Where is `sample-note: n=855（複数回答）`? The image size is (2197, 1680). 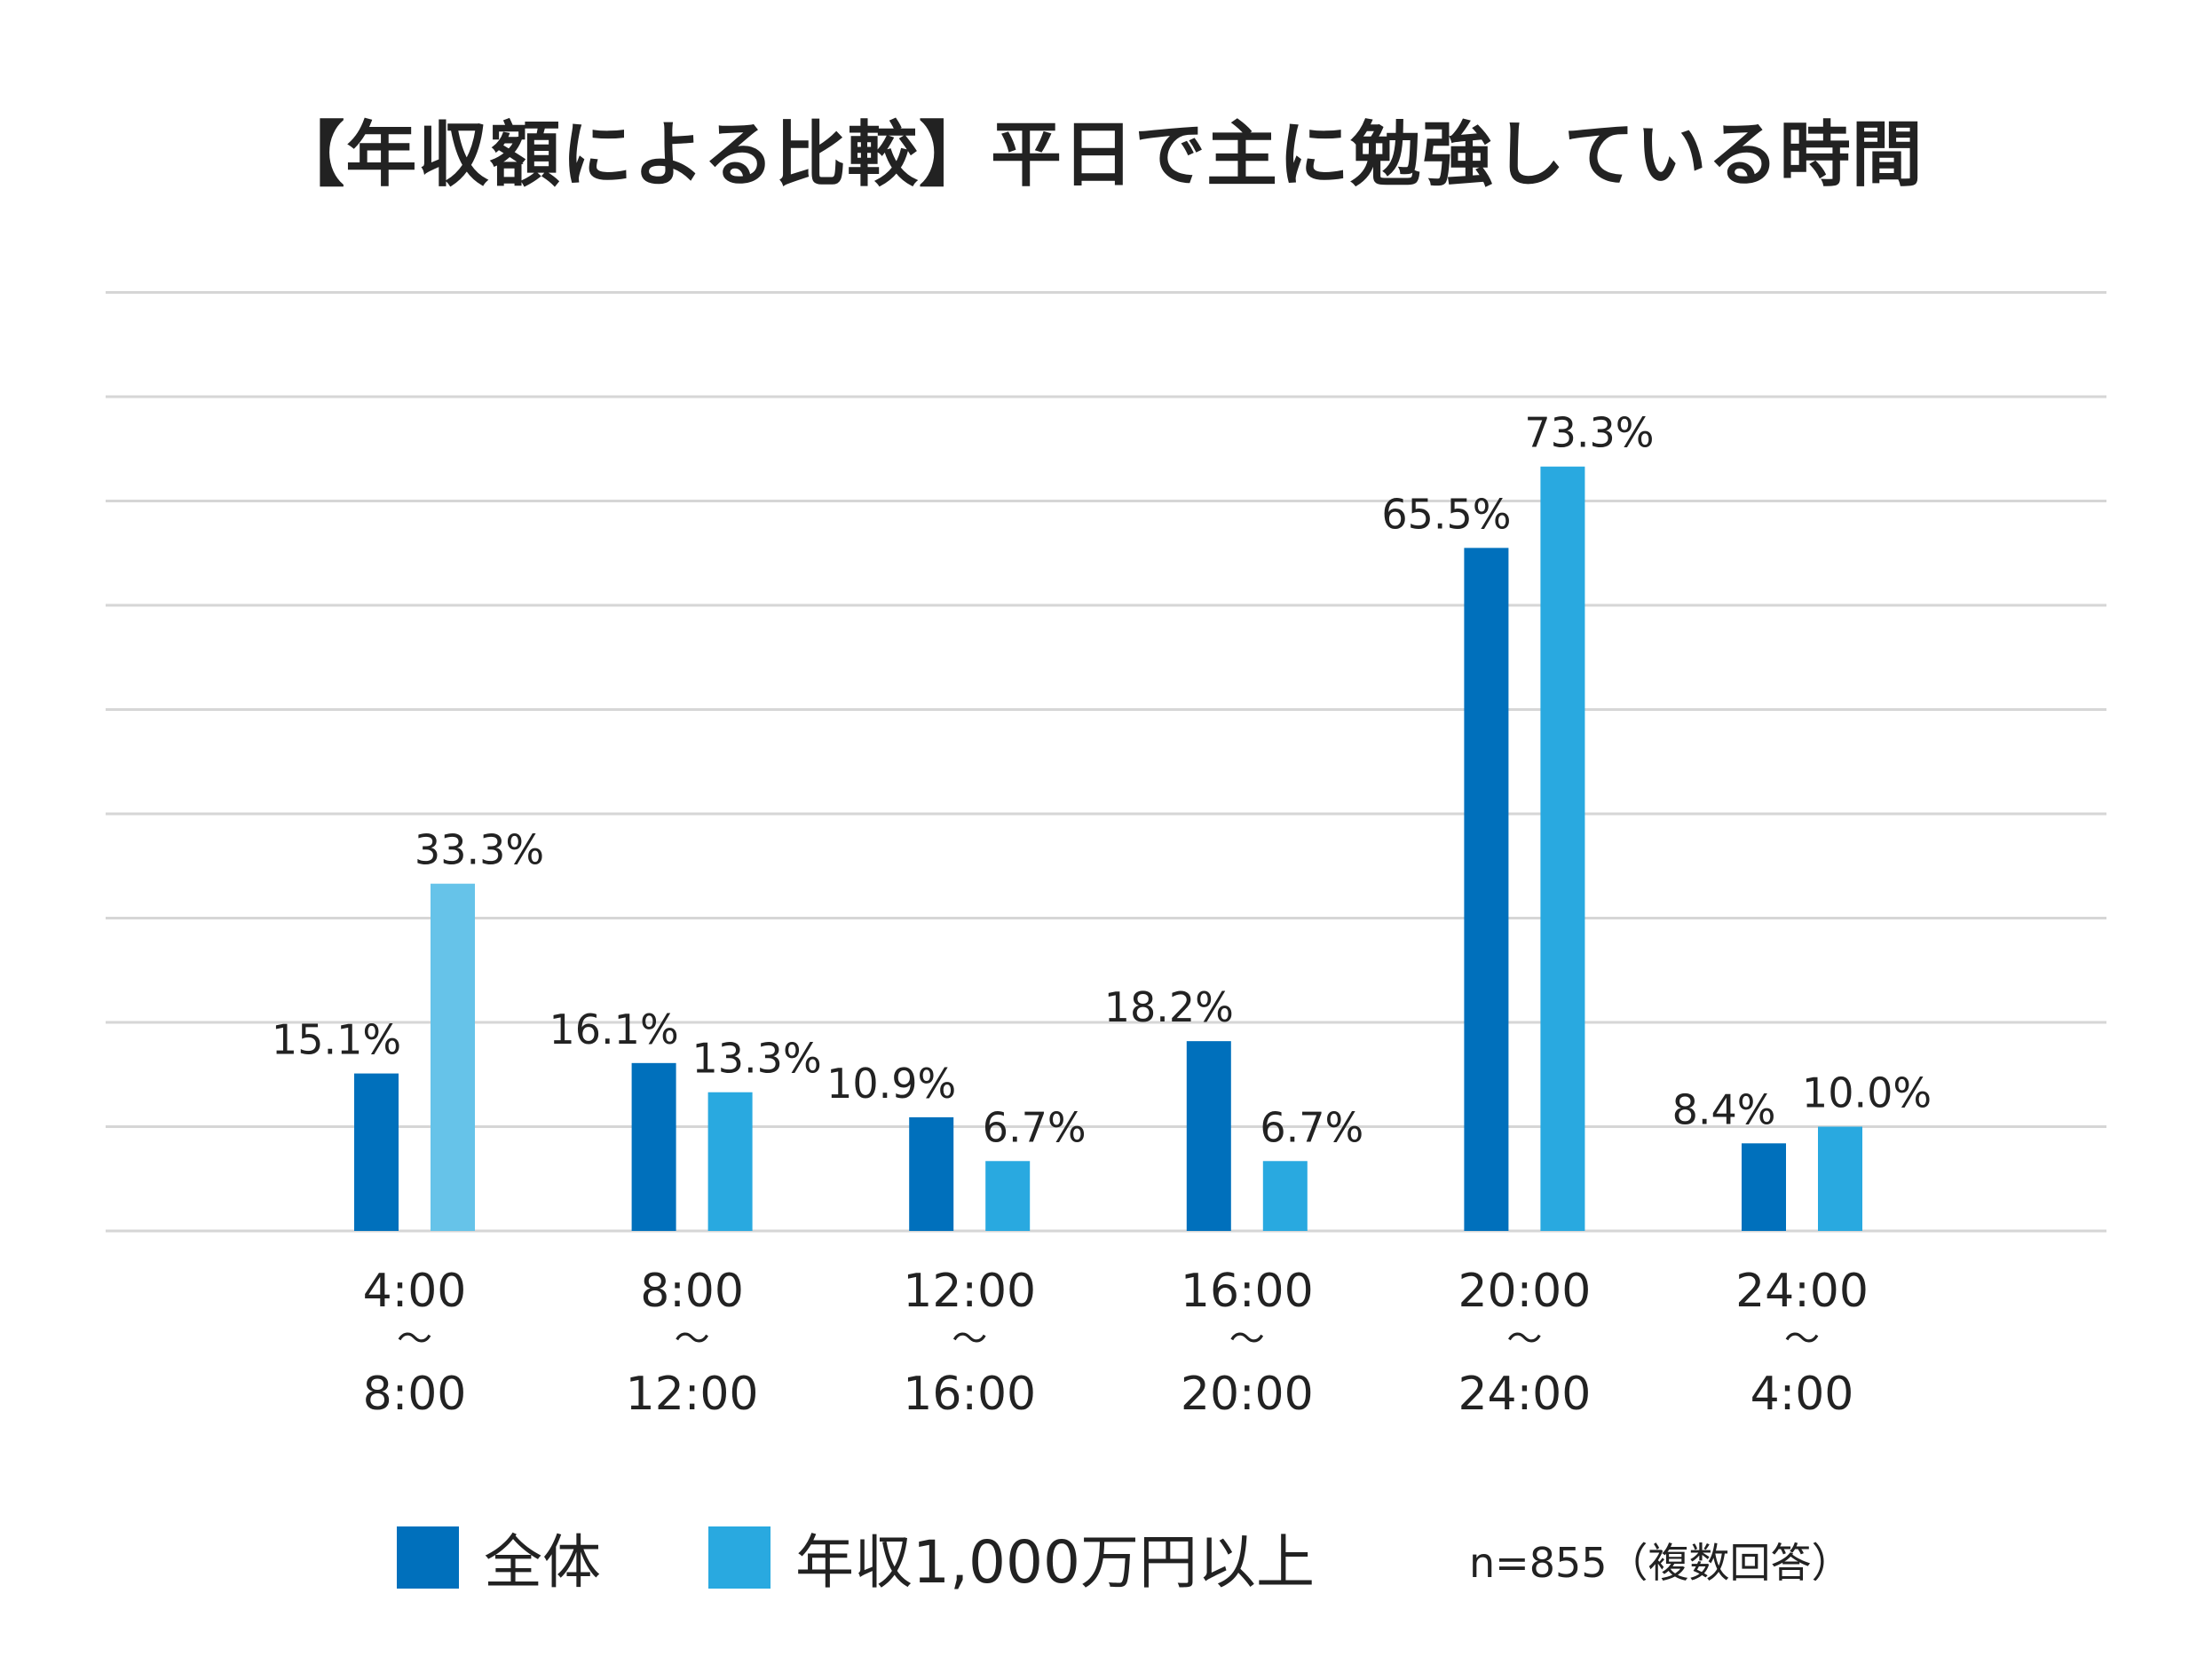
sample-note: n=855（複数回答） is located at coordinates (1661, 1563).